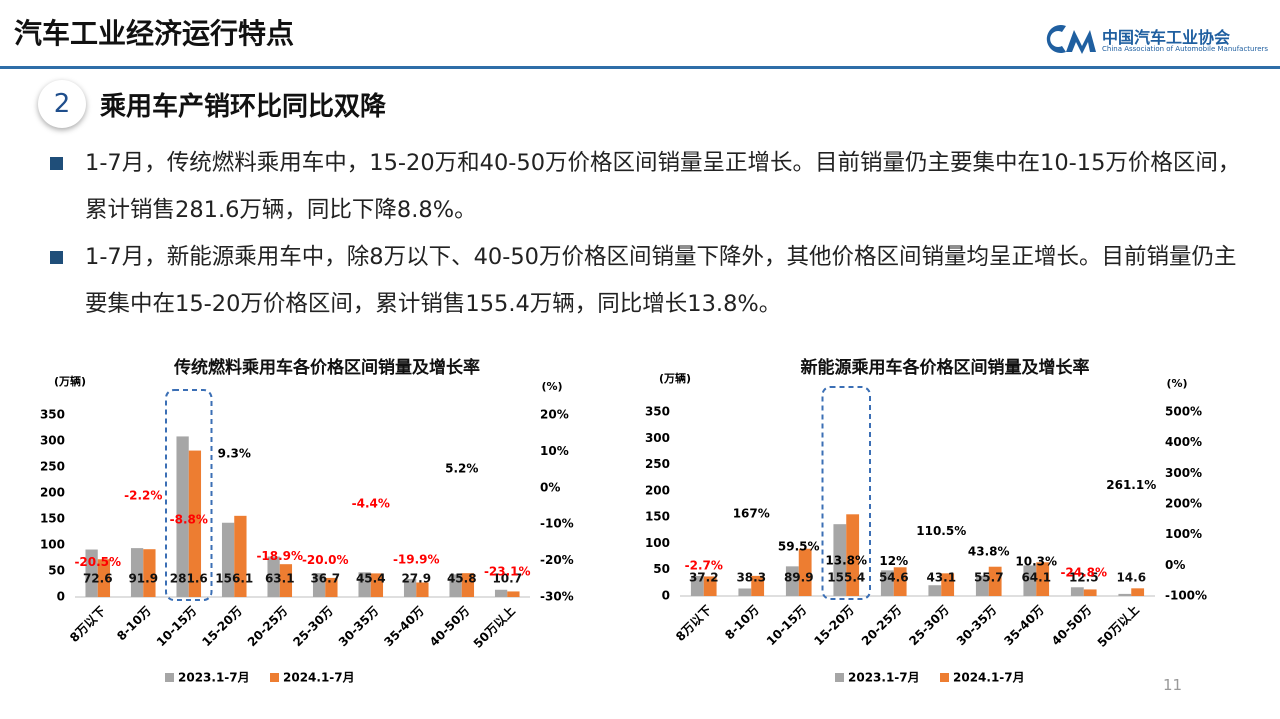 The width and height of the screenshot is (1280, 719). I want to click on x-tick-label: 40-50万, so click(450, 627).